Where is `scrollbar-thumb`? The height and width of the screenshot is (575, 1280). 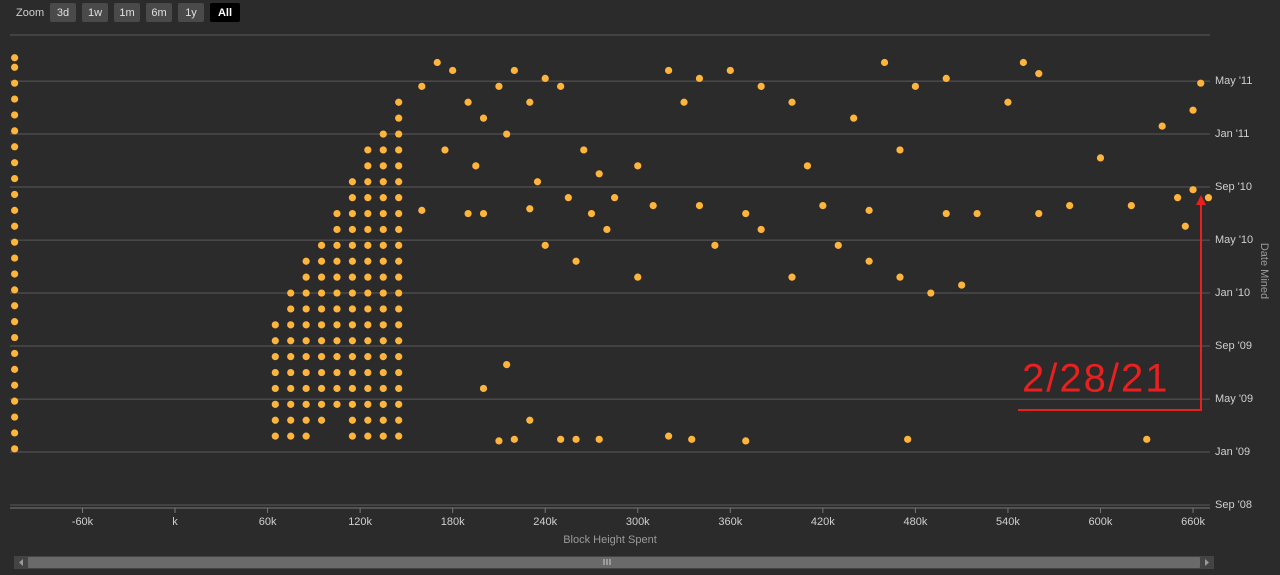 scrollbar-thumb is located at coordinates (614, 562).